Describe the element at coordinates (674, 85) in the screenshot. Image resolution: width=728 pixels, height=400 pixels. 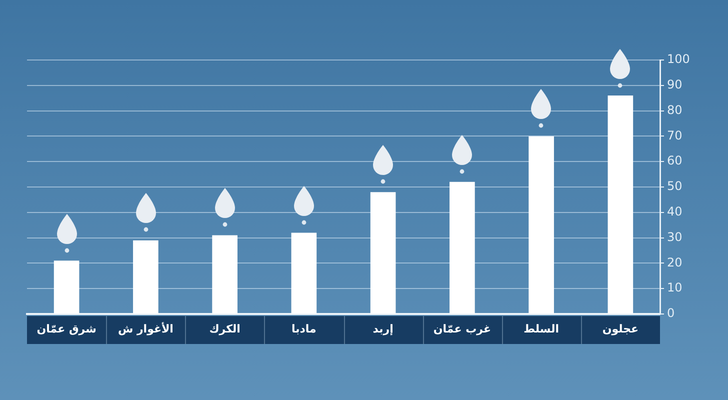
I see `y-tick-label: 90` at that location.